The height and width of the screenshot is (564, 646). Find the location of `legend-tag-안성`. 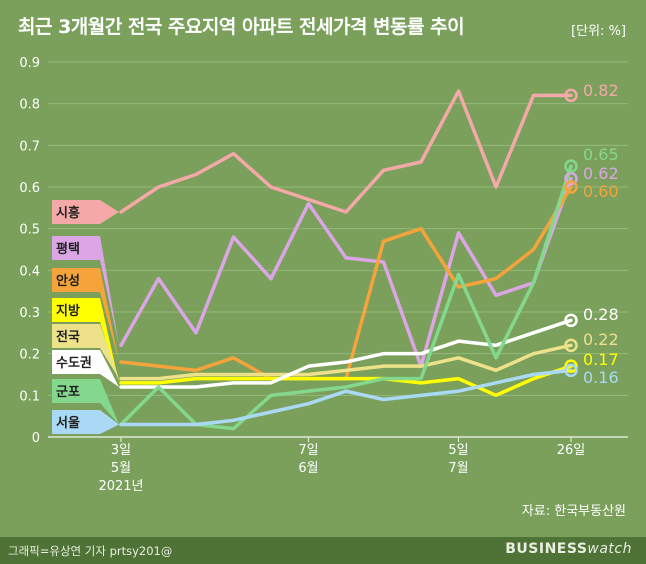

legend-tag-안성 is located at coordinates (85, 315).